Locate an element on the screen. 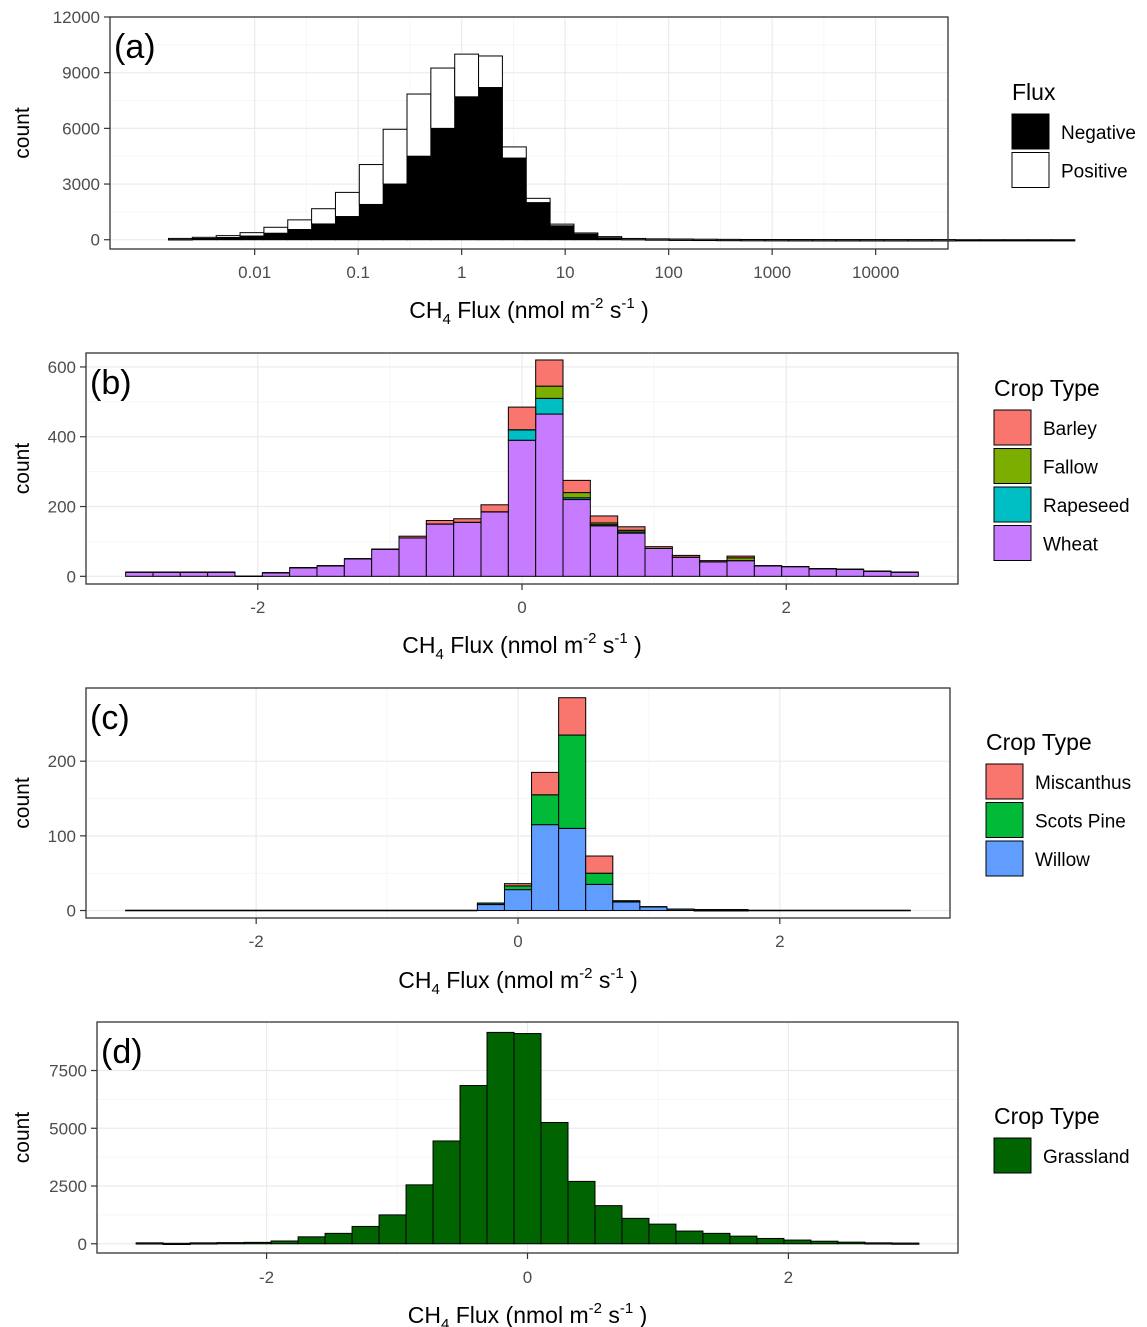 This screenshot has width=1147, height=1327. legend-label: Barley is located at coordinates (1070, 429).